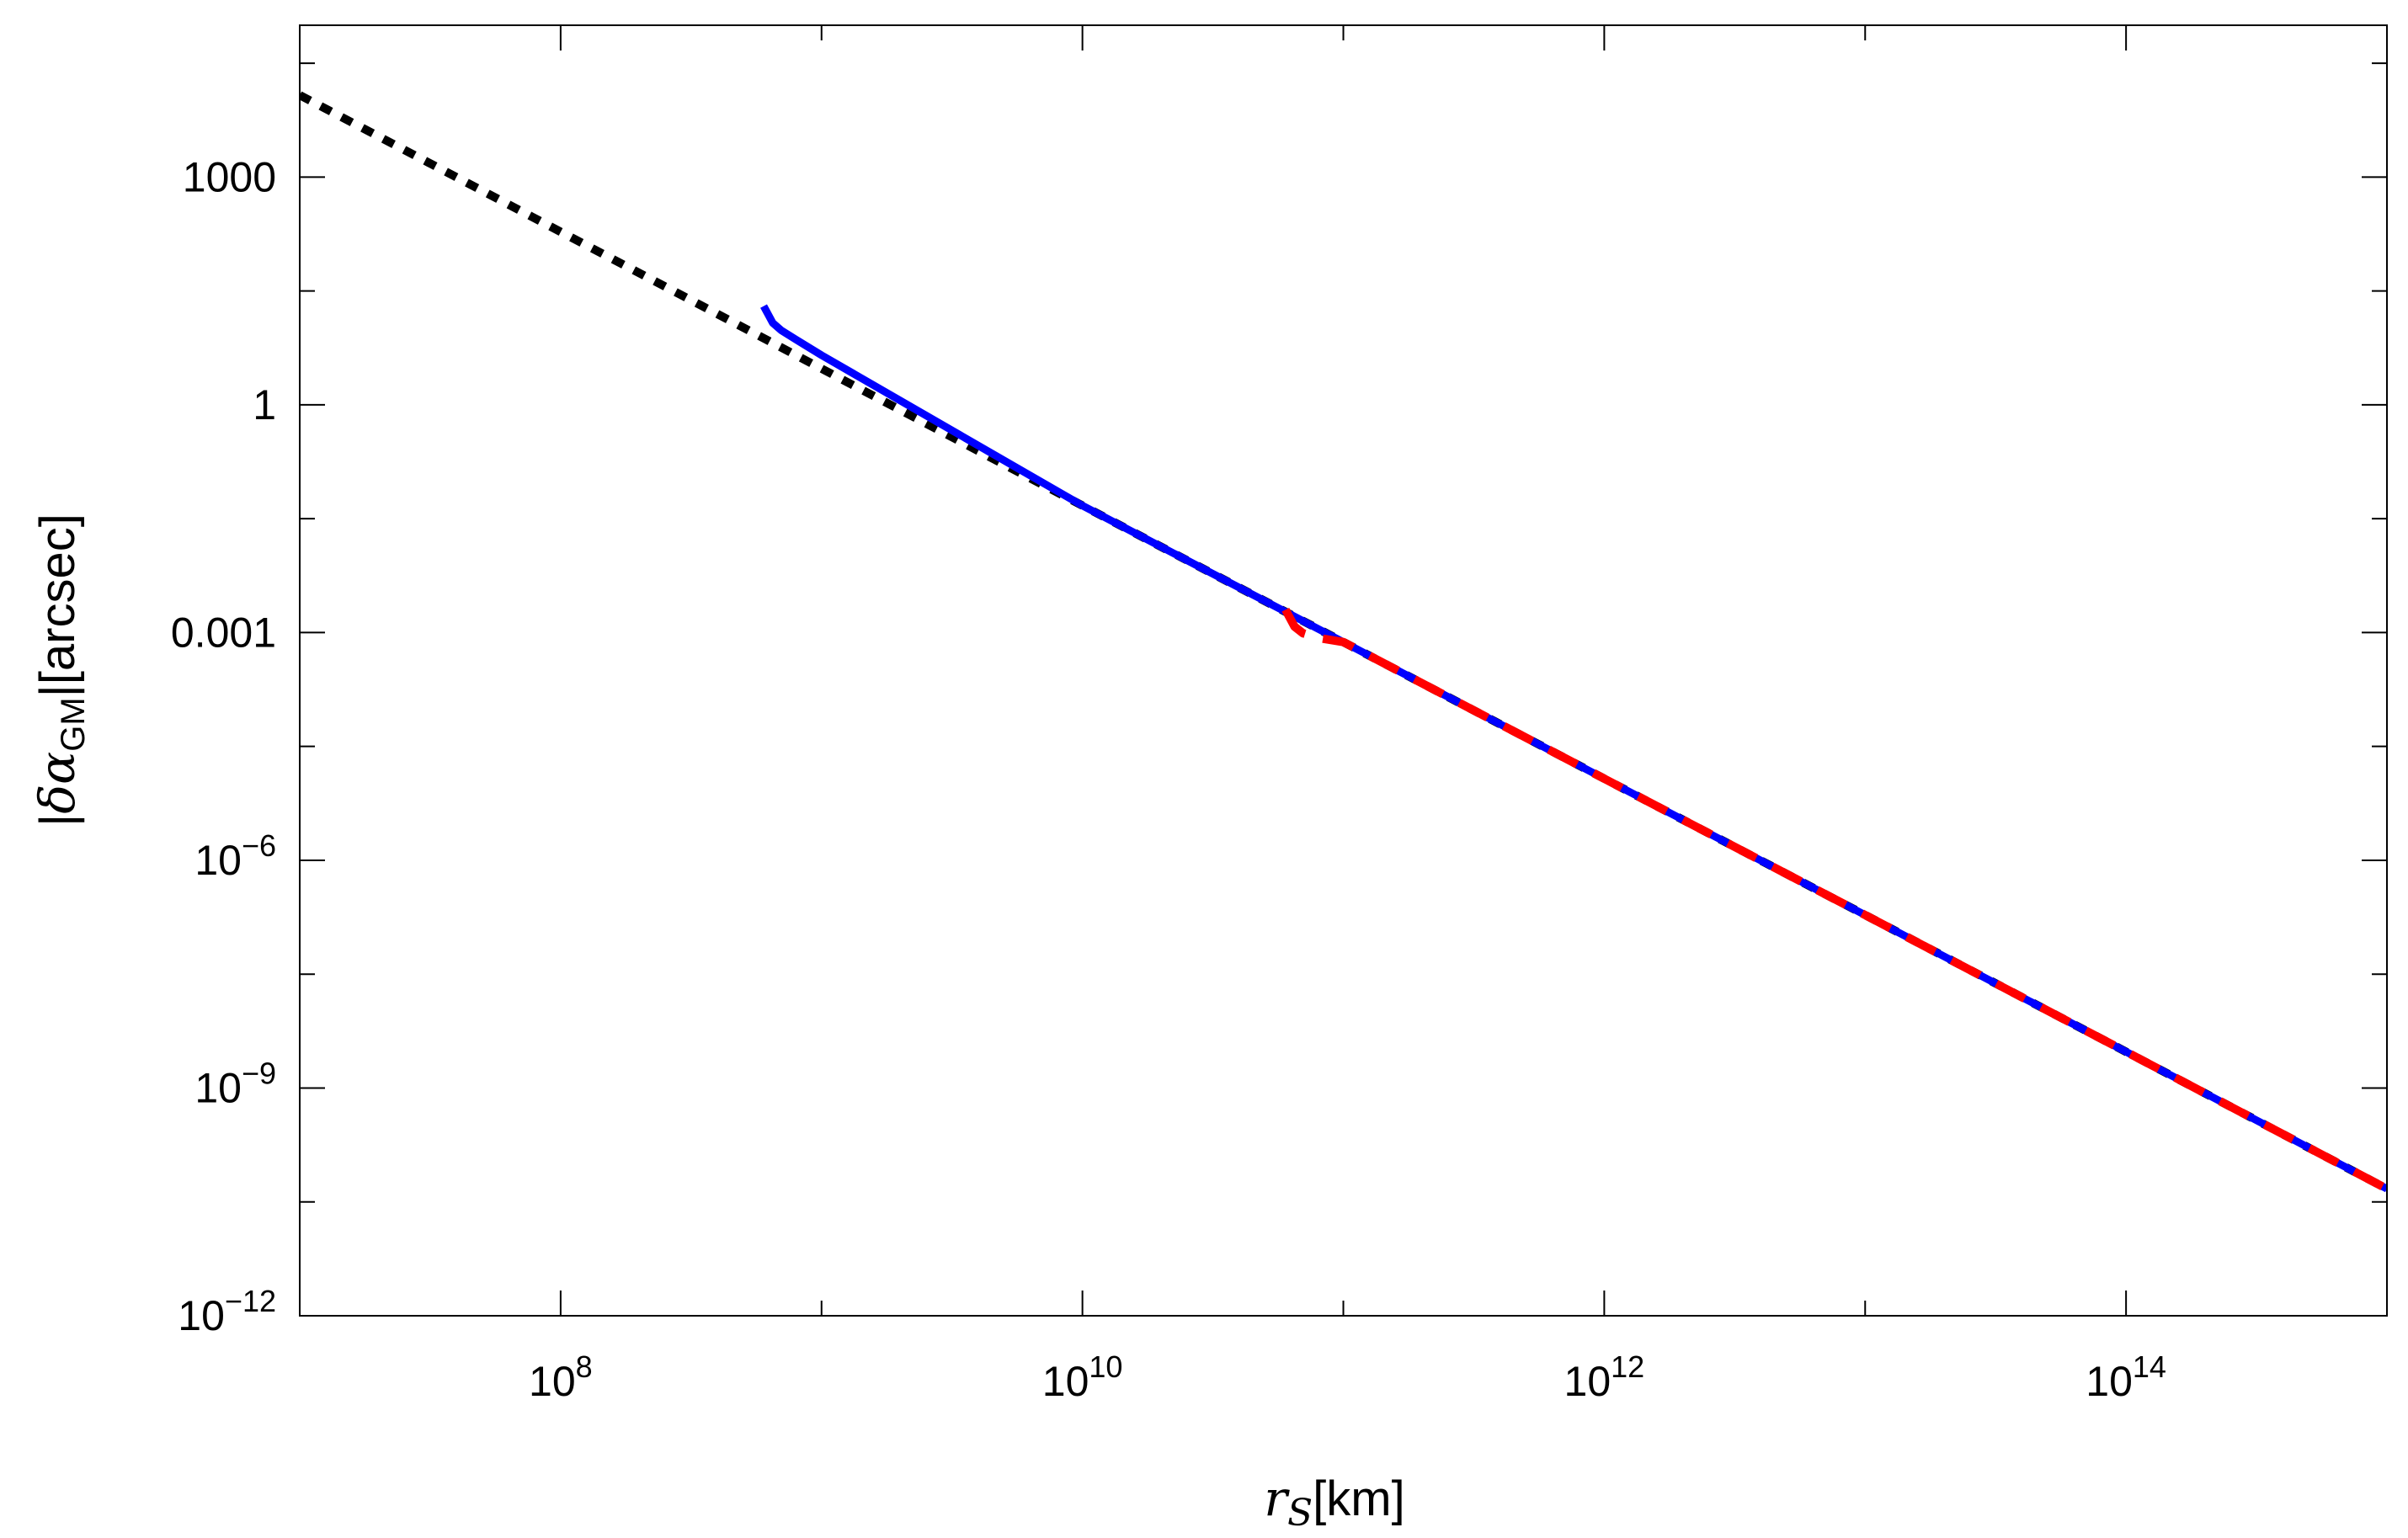  What do you see at coordinates (227, 1311) in the screenshot?
I see `y-tick-label: 10⁻¹²` at bounding box center [227, 1311].